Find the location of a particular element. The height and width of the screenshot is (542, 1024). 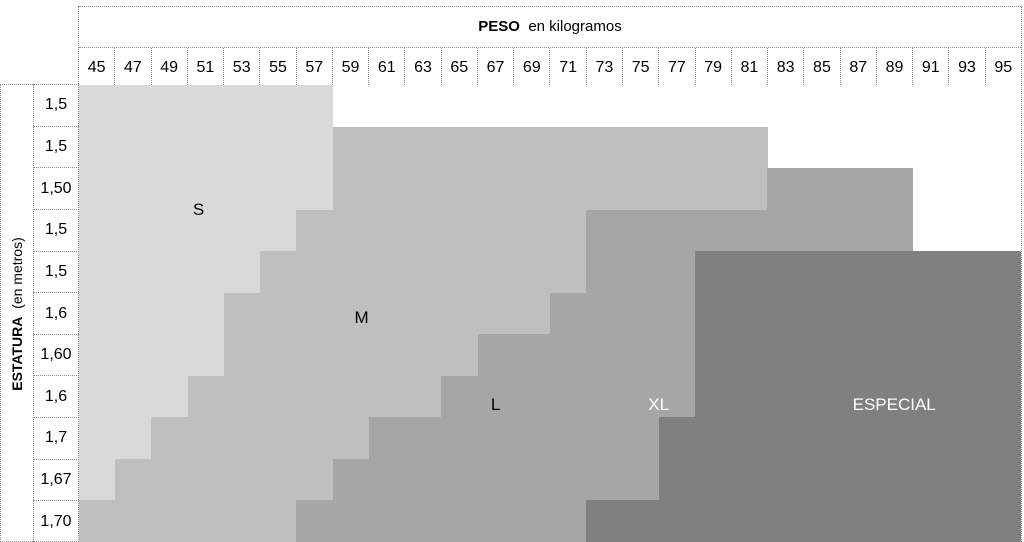

weight-tick-87: 87 is located at coordinates (859, 67).